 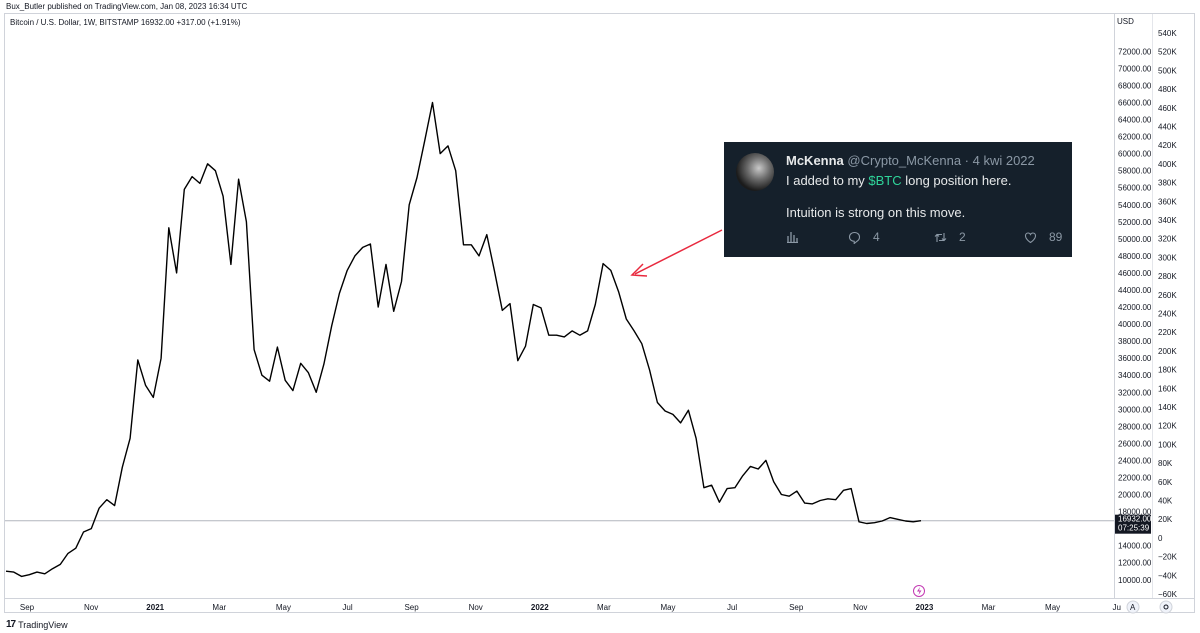 What do you see at coordinates (989, 607) in the screenshot?
I see `x-tick-label: Mar` at bounding box center [989, 607].